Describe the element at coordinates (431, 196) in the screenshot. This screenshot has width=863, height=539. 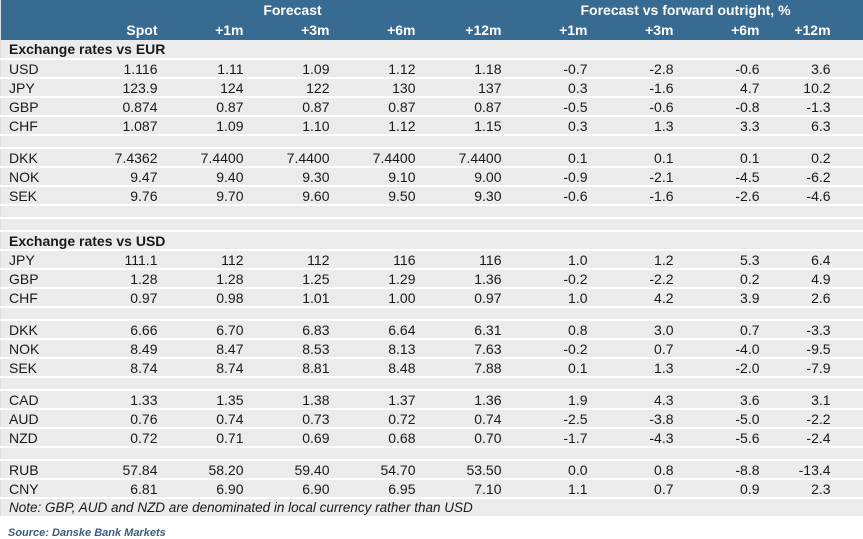
I see `table-row: SEK 9.76 9.70 9.60 9.50 9.30 -0.6 -1.6 -2.6 -4.6` at that location.